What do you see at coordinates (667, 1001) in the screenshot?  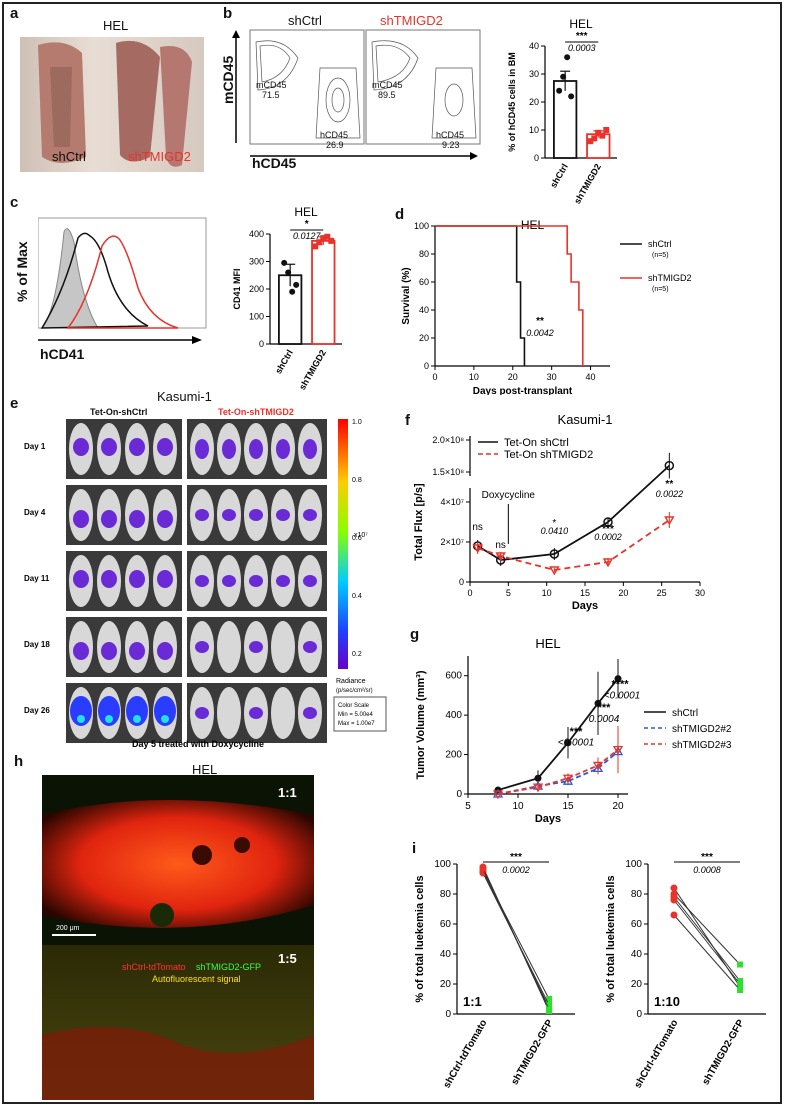 I see `ratio-label: 1:10` at bounding box center [667, 1001].